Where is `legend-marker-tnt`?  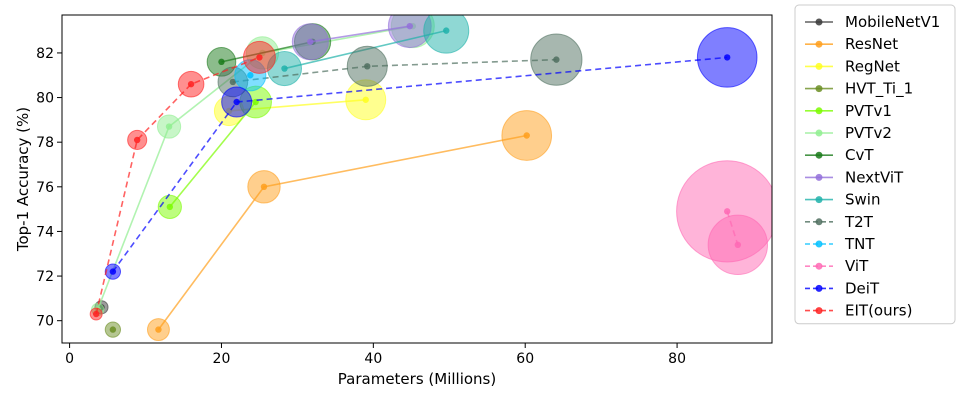
legend-marker-tnt is located at coordinates (819, 244).